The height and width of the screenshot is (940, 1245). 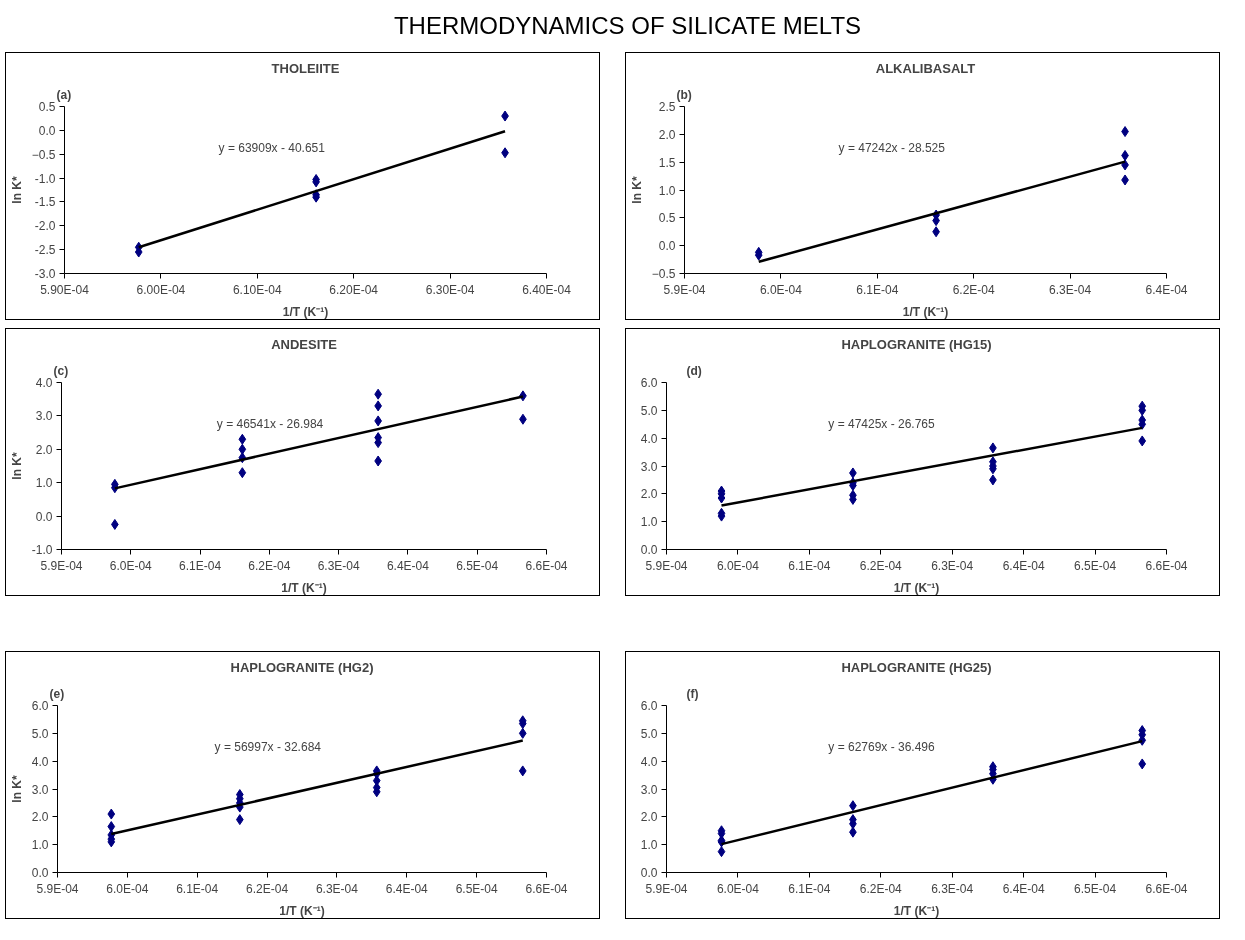 I want to click on text: THERMODYNAMICS OF SILICATE MELTS, so click(x=627, y=26).